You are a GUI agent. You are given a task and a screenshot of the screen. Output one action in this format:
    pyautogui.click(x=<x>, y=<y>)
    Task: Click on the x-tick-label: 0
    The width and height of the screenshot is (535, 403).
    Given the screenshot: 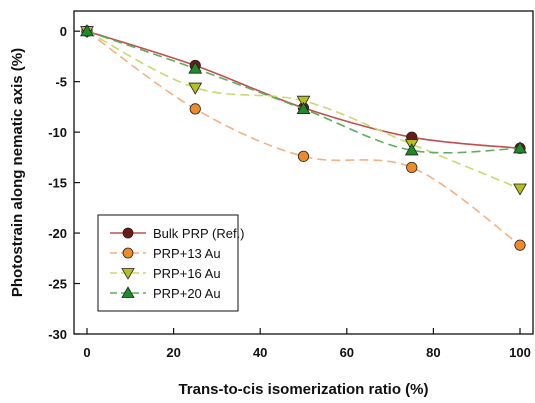 What is the action you would take?
    pyautogui.click(x=86, y=352)
    